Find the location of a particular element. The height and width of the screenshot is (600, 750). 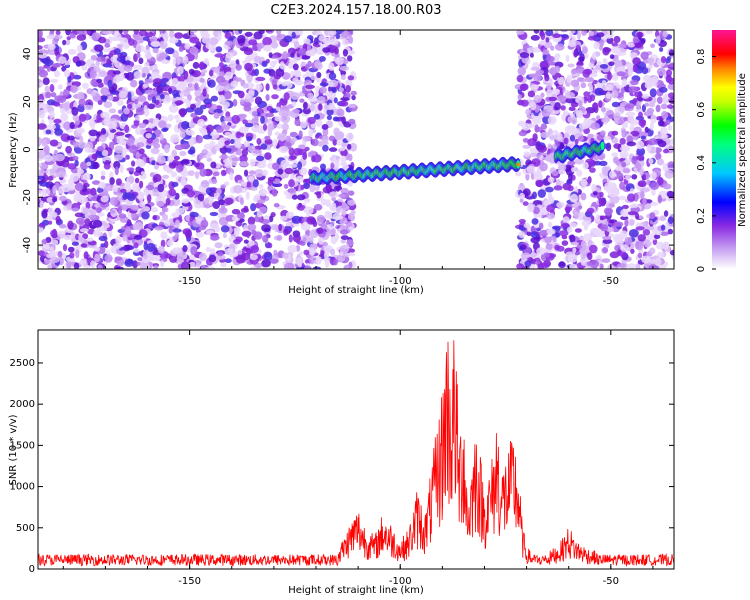

heatmap-y-tick-label: 40 is located at coordinates (27, 54).